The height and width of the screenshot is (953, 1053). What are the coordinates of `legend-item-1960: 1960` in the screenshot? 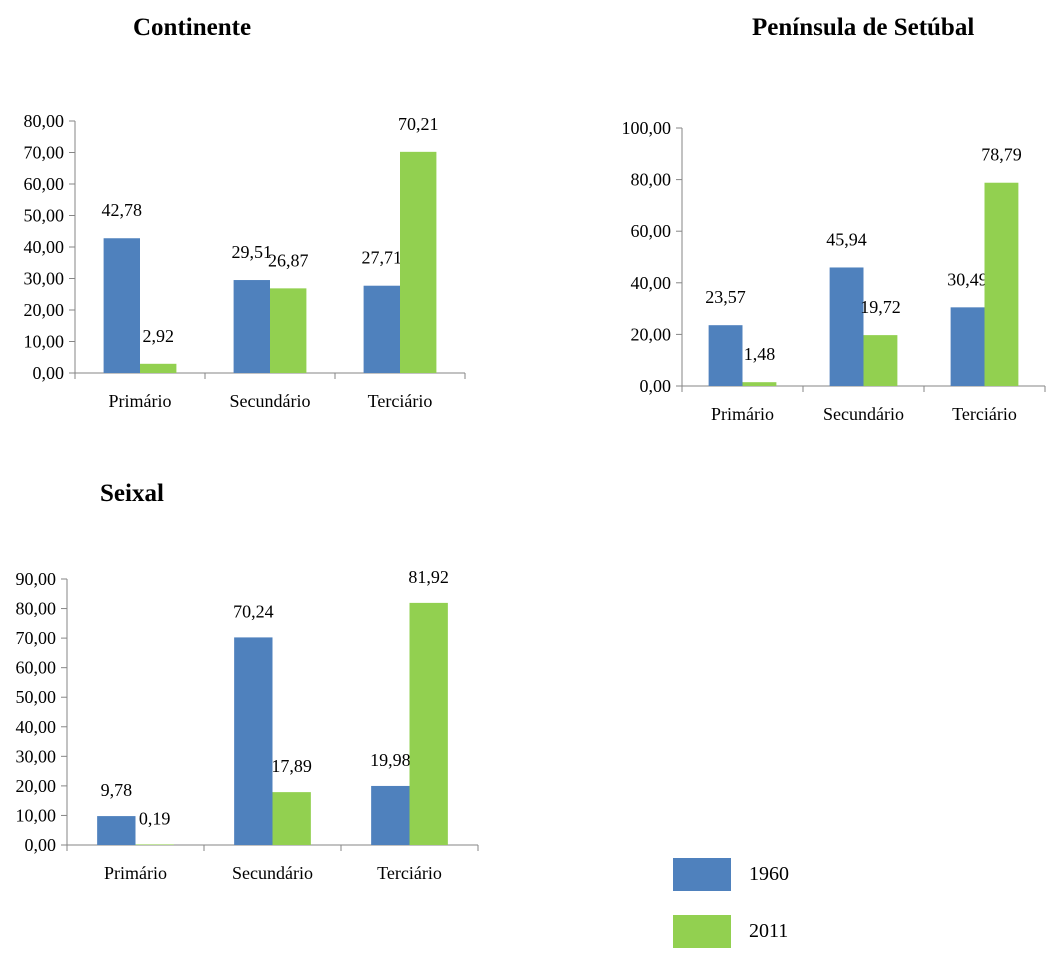 It's located at (731, 874).